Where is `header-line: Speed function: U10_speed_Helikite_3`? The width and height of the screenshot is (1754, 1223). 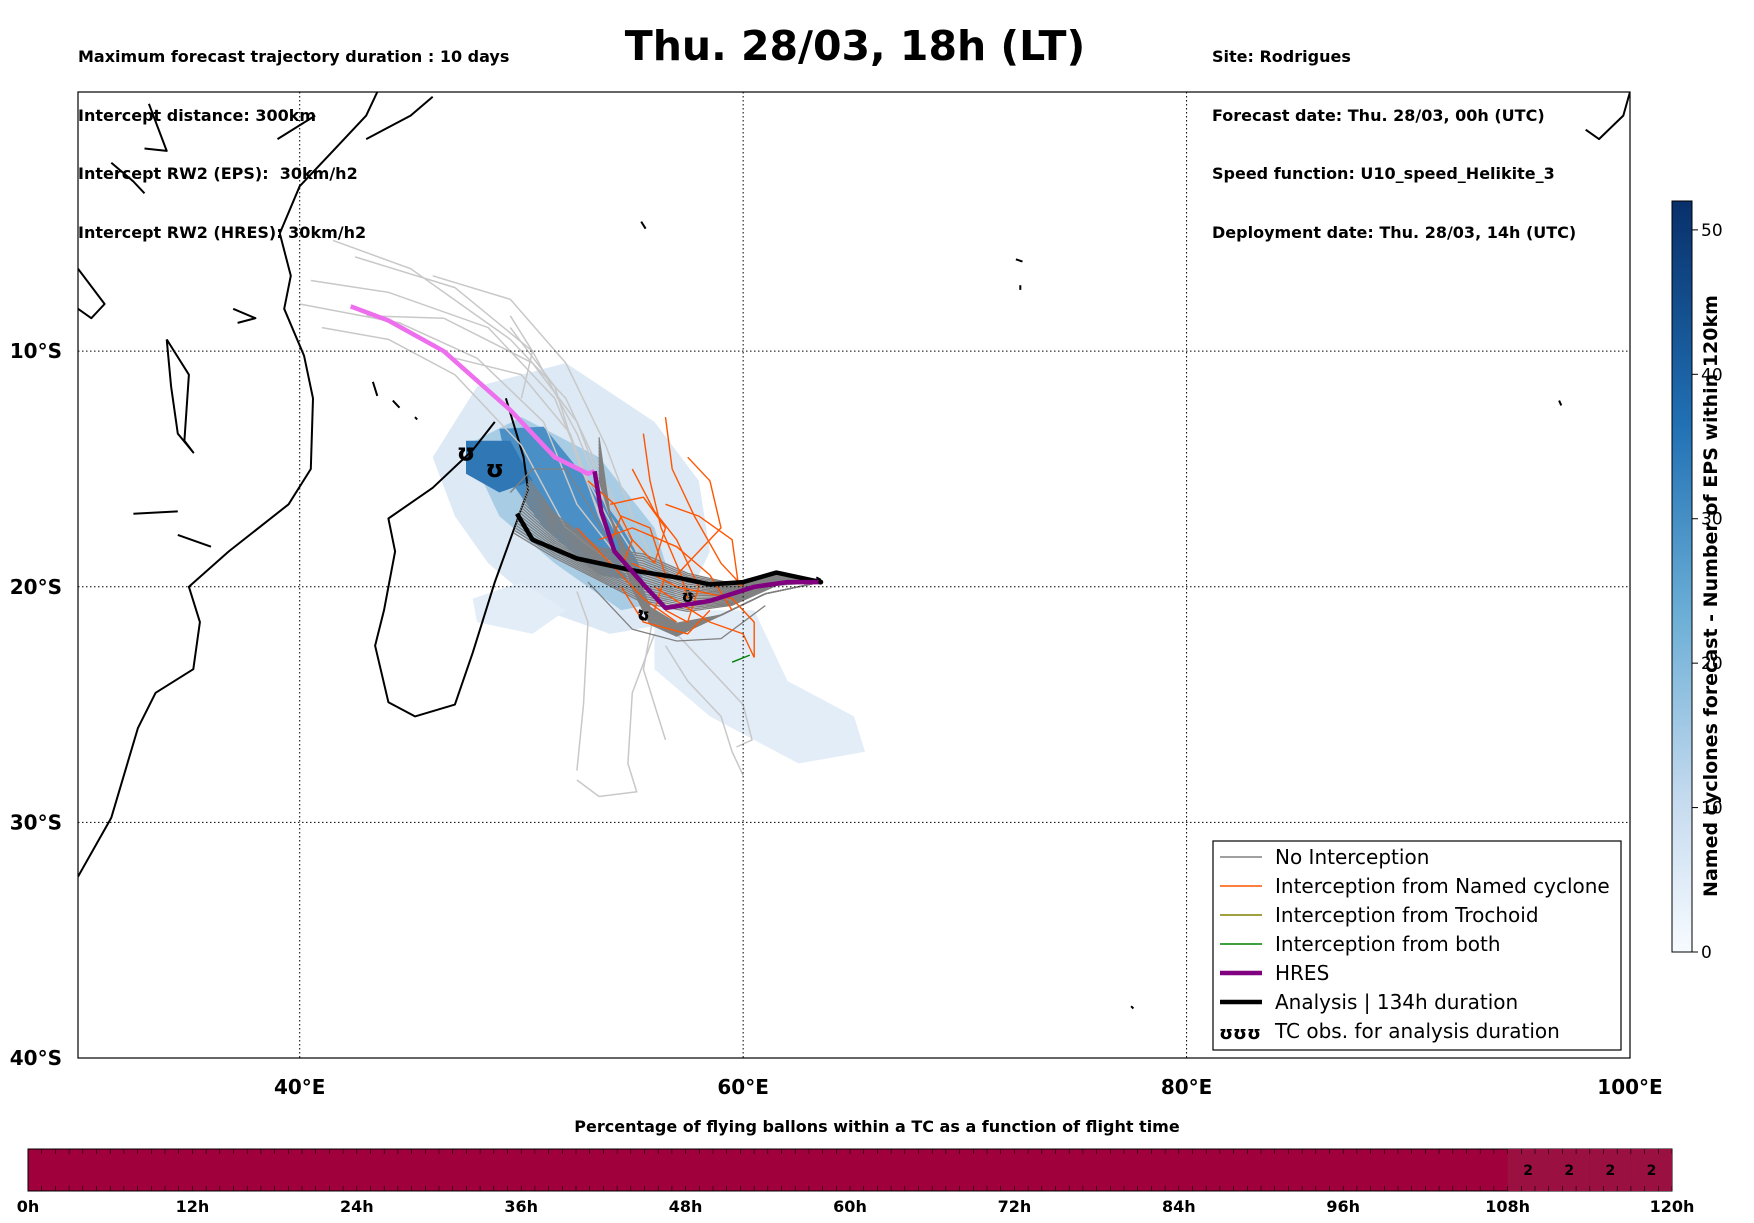 header-line: Speed function: U10_speed_Helikite_3 is located at coordinates (1383, 173).